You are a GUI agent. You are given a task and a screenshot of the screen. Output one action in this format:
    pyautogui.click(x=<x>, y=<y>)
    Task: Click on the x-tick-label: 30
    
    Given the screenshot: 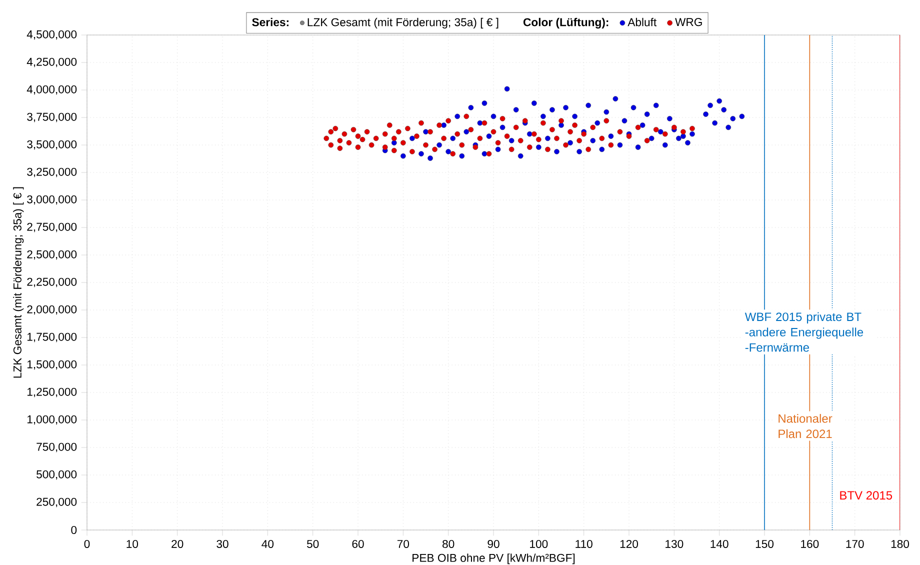 What is the action you would take?
    pyautogui.click(x=222, y=544)
    